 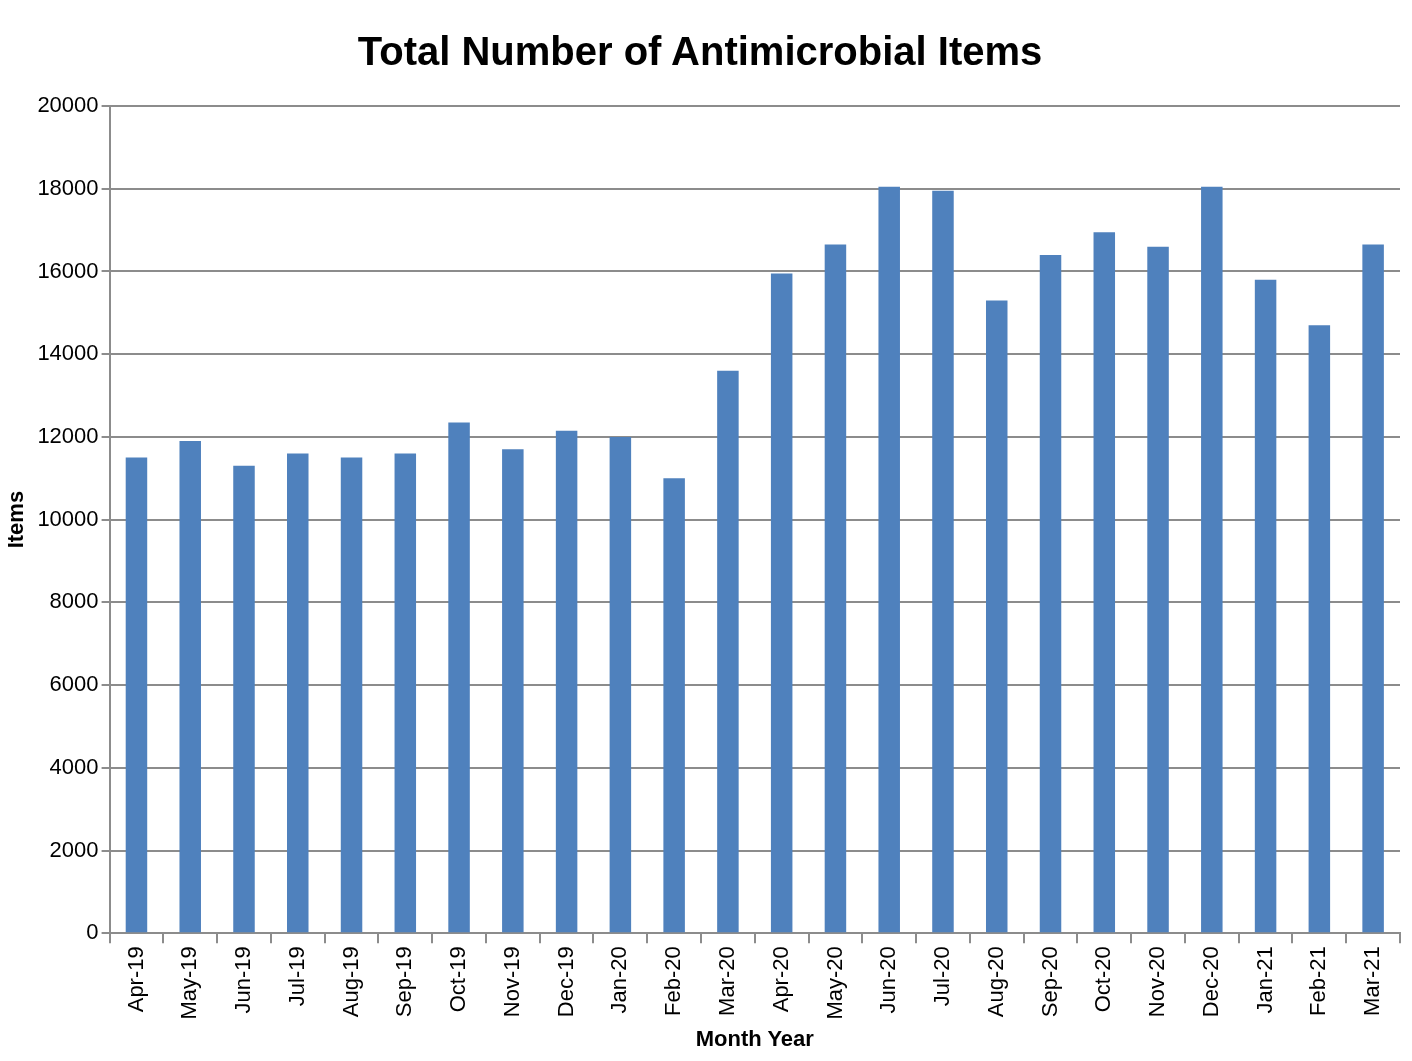 I want to click on x-tick-label: Jul-19, so click(x=296, y=976).